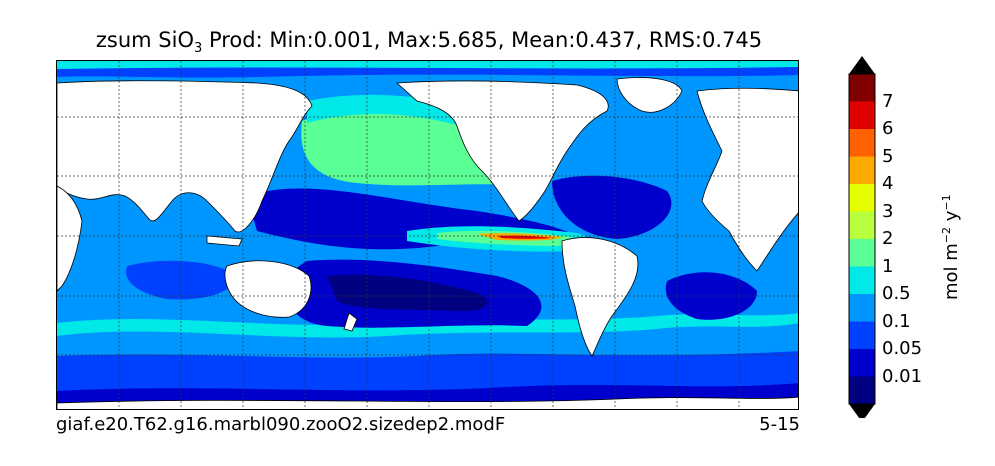  What do you see at coordinates (711, 296) in the screenshot?
I see `south-atlantic-gyre` at bounding box center [711, 296].